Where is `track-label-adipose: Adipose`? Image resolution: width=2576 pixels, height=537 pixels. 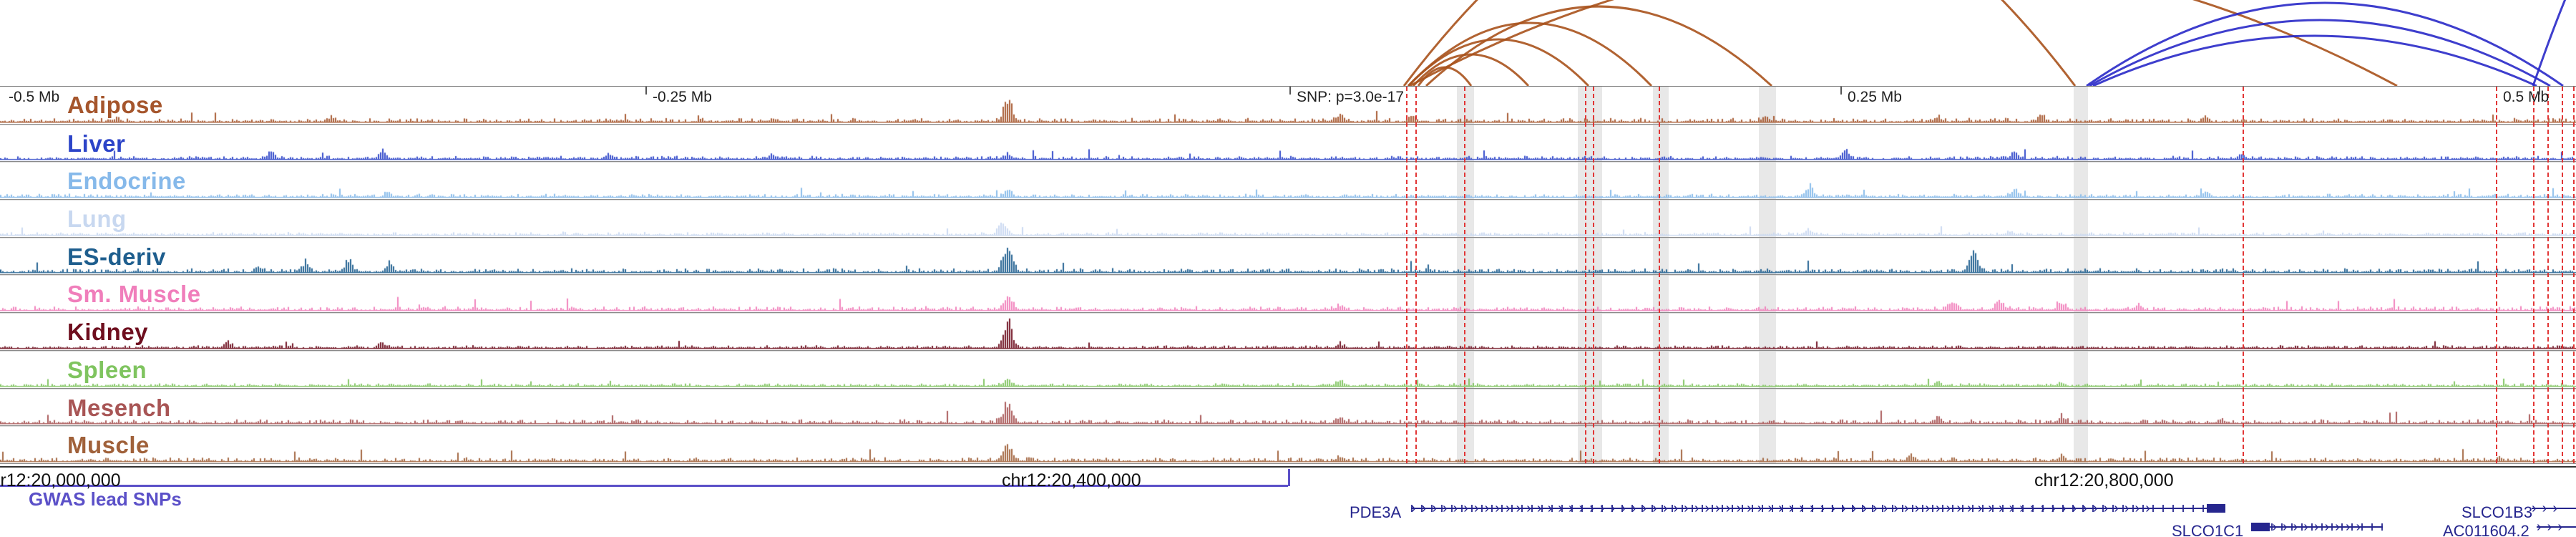
track-label-adipose: Adipose is located at coordinates (115, 105).